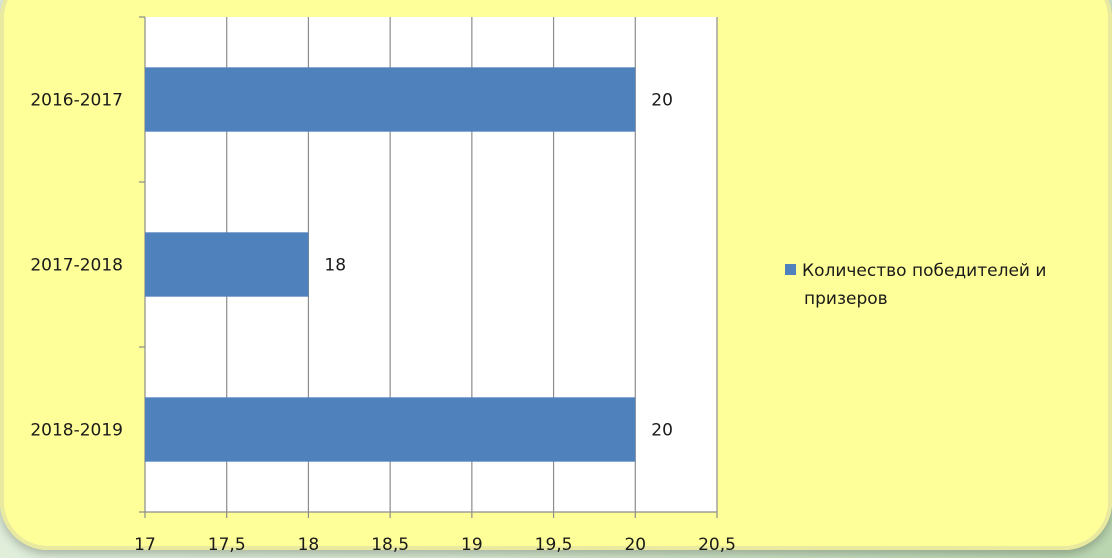 This screenshot has width=1112, height=558. Describe the element at coordinates (924, 271) in the screenshot. I see `legend-label-line1: Количество победителей и` at that location.